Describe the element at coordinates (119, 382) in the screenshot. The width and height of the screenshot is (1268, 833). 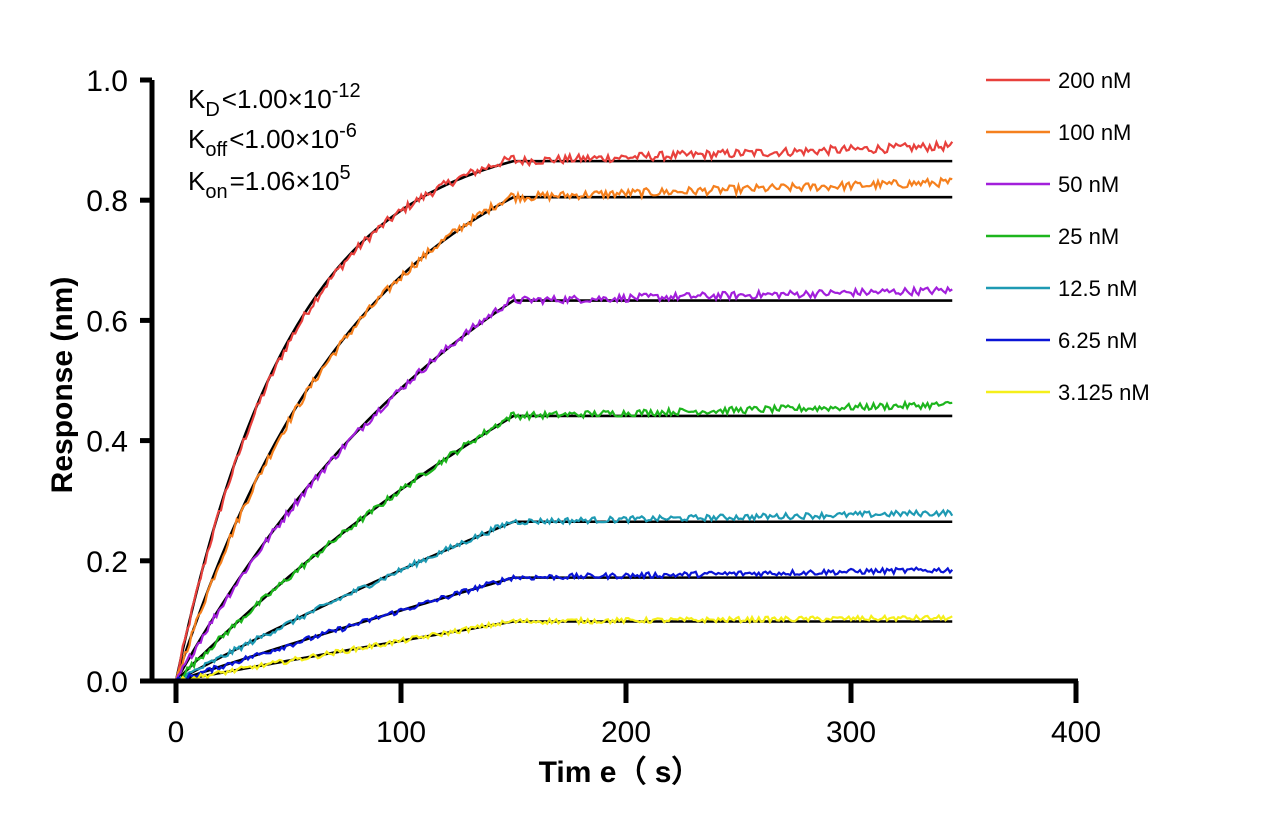
I see `y-axis-ticks: 0.0 0.2 0.4 0.6 0.8 1.0` at that location.